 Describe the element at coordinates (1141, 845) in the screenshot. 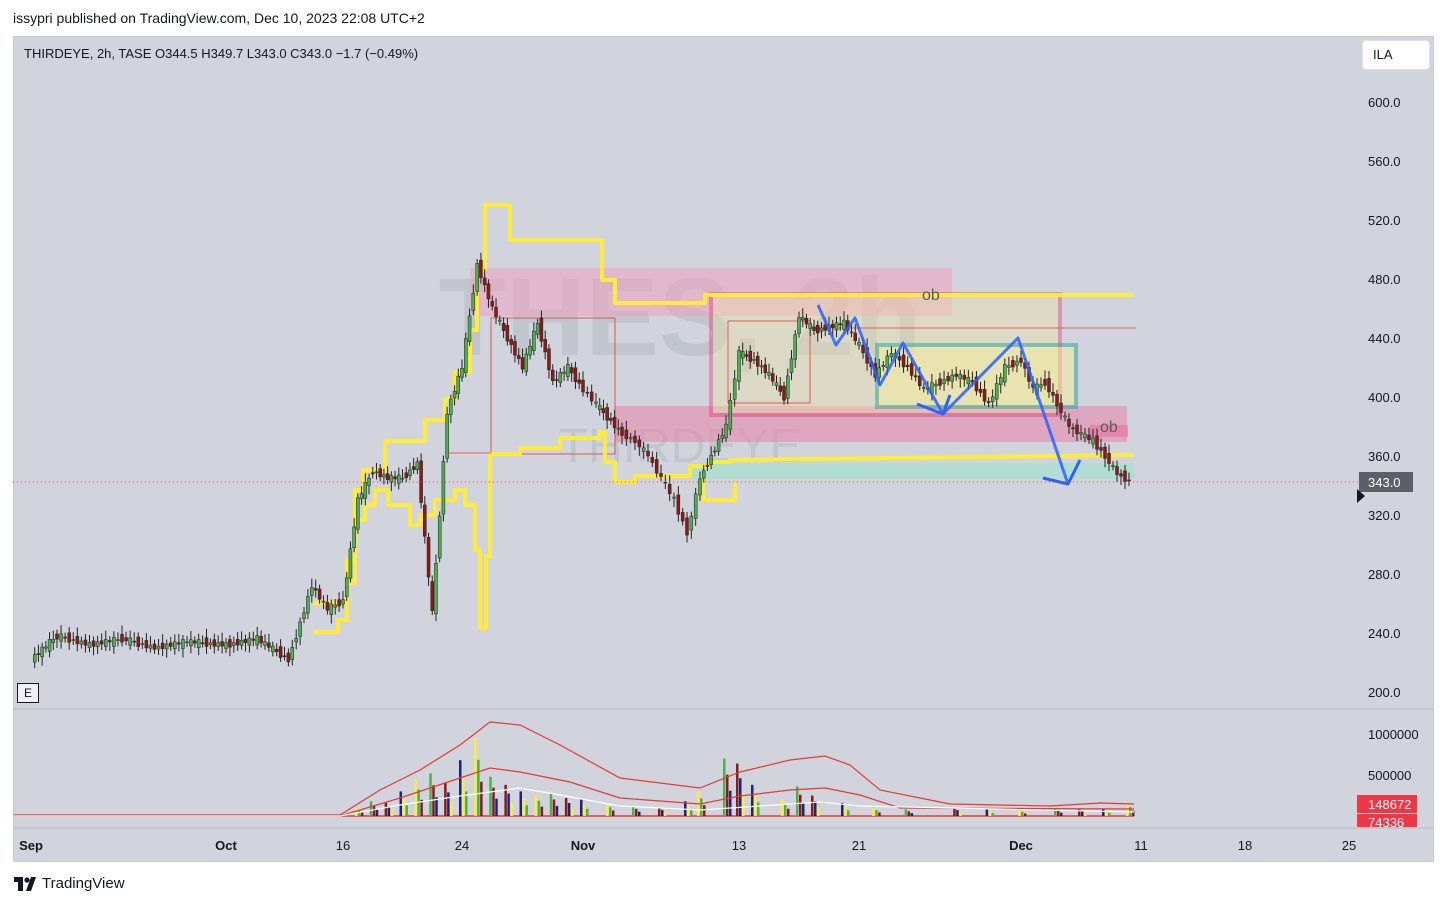

I see `time-tick-label: 11` at that location.